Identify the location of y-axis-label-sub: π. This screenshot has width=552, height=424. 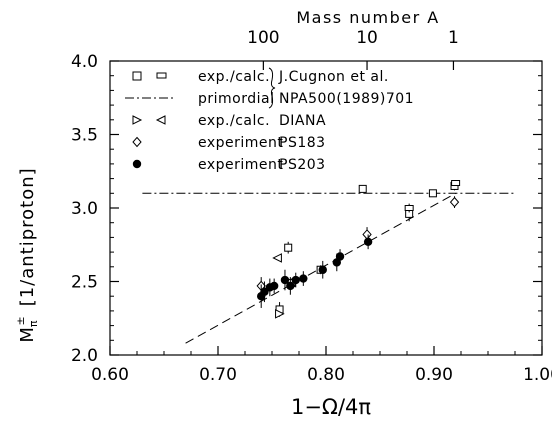
(33, 323).